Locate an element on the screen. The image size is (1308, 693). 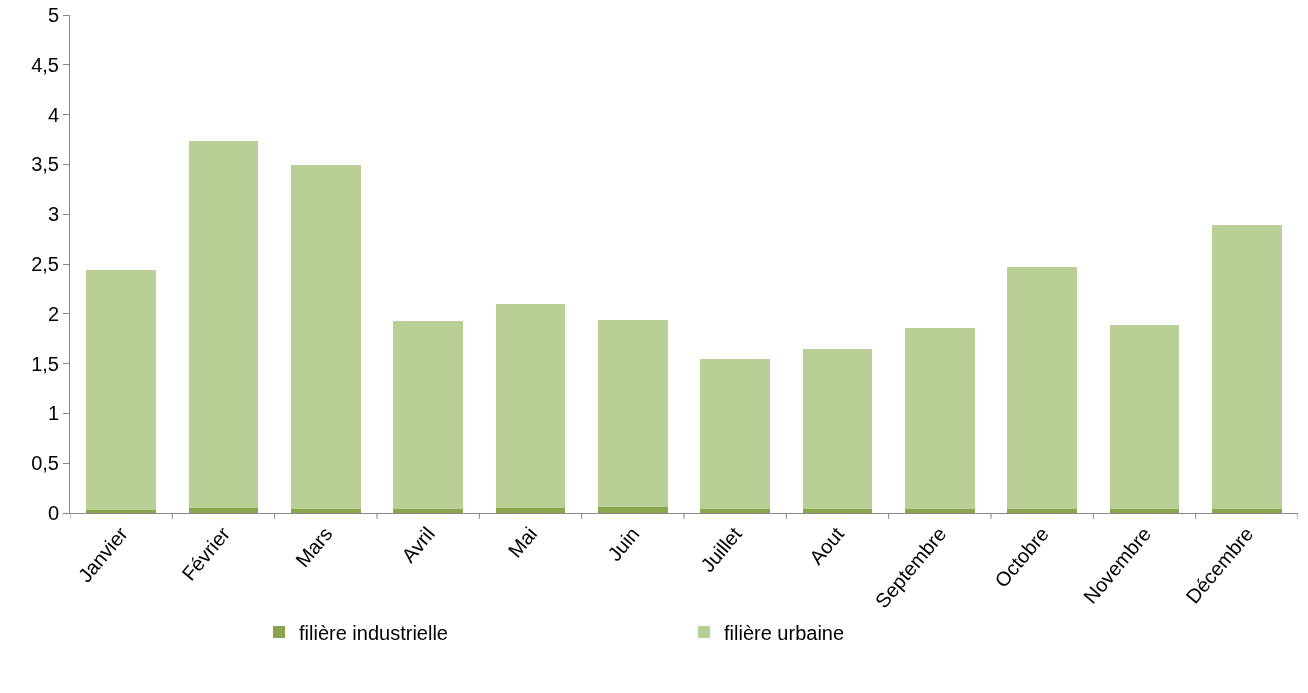
y-tick-label: 1,5 is located at coordinates (45, 363).